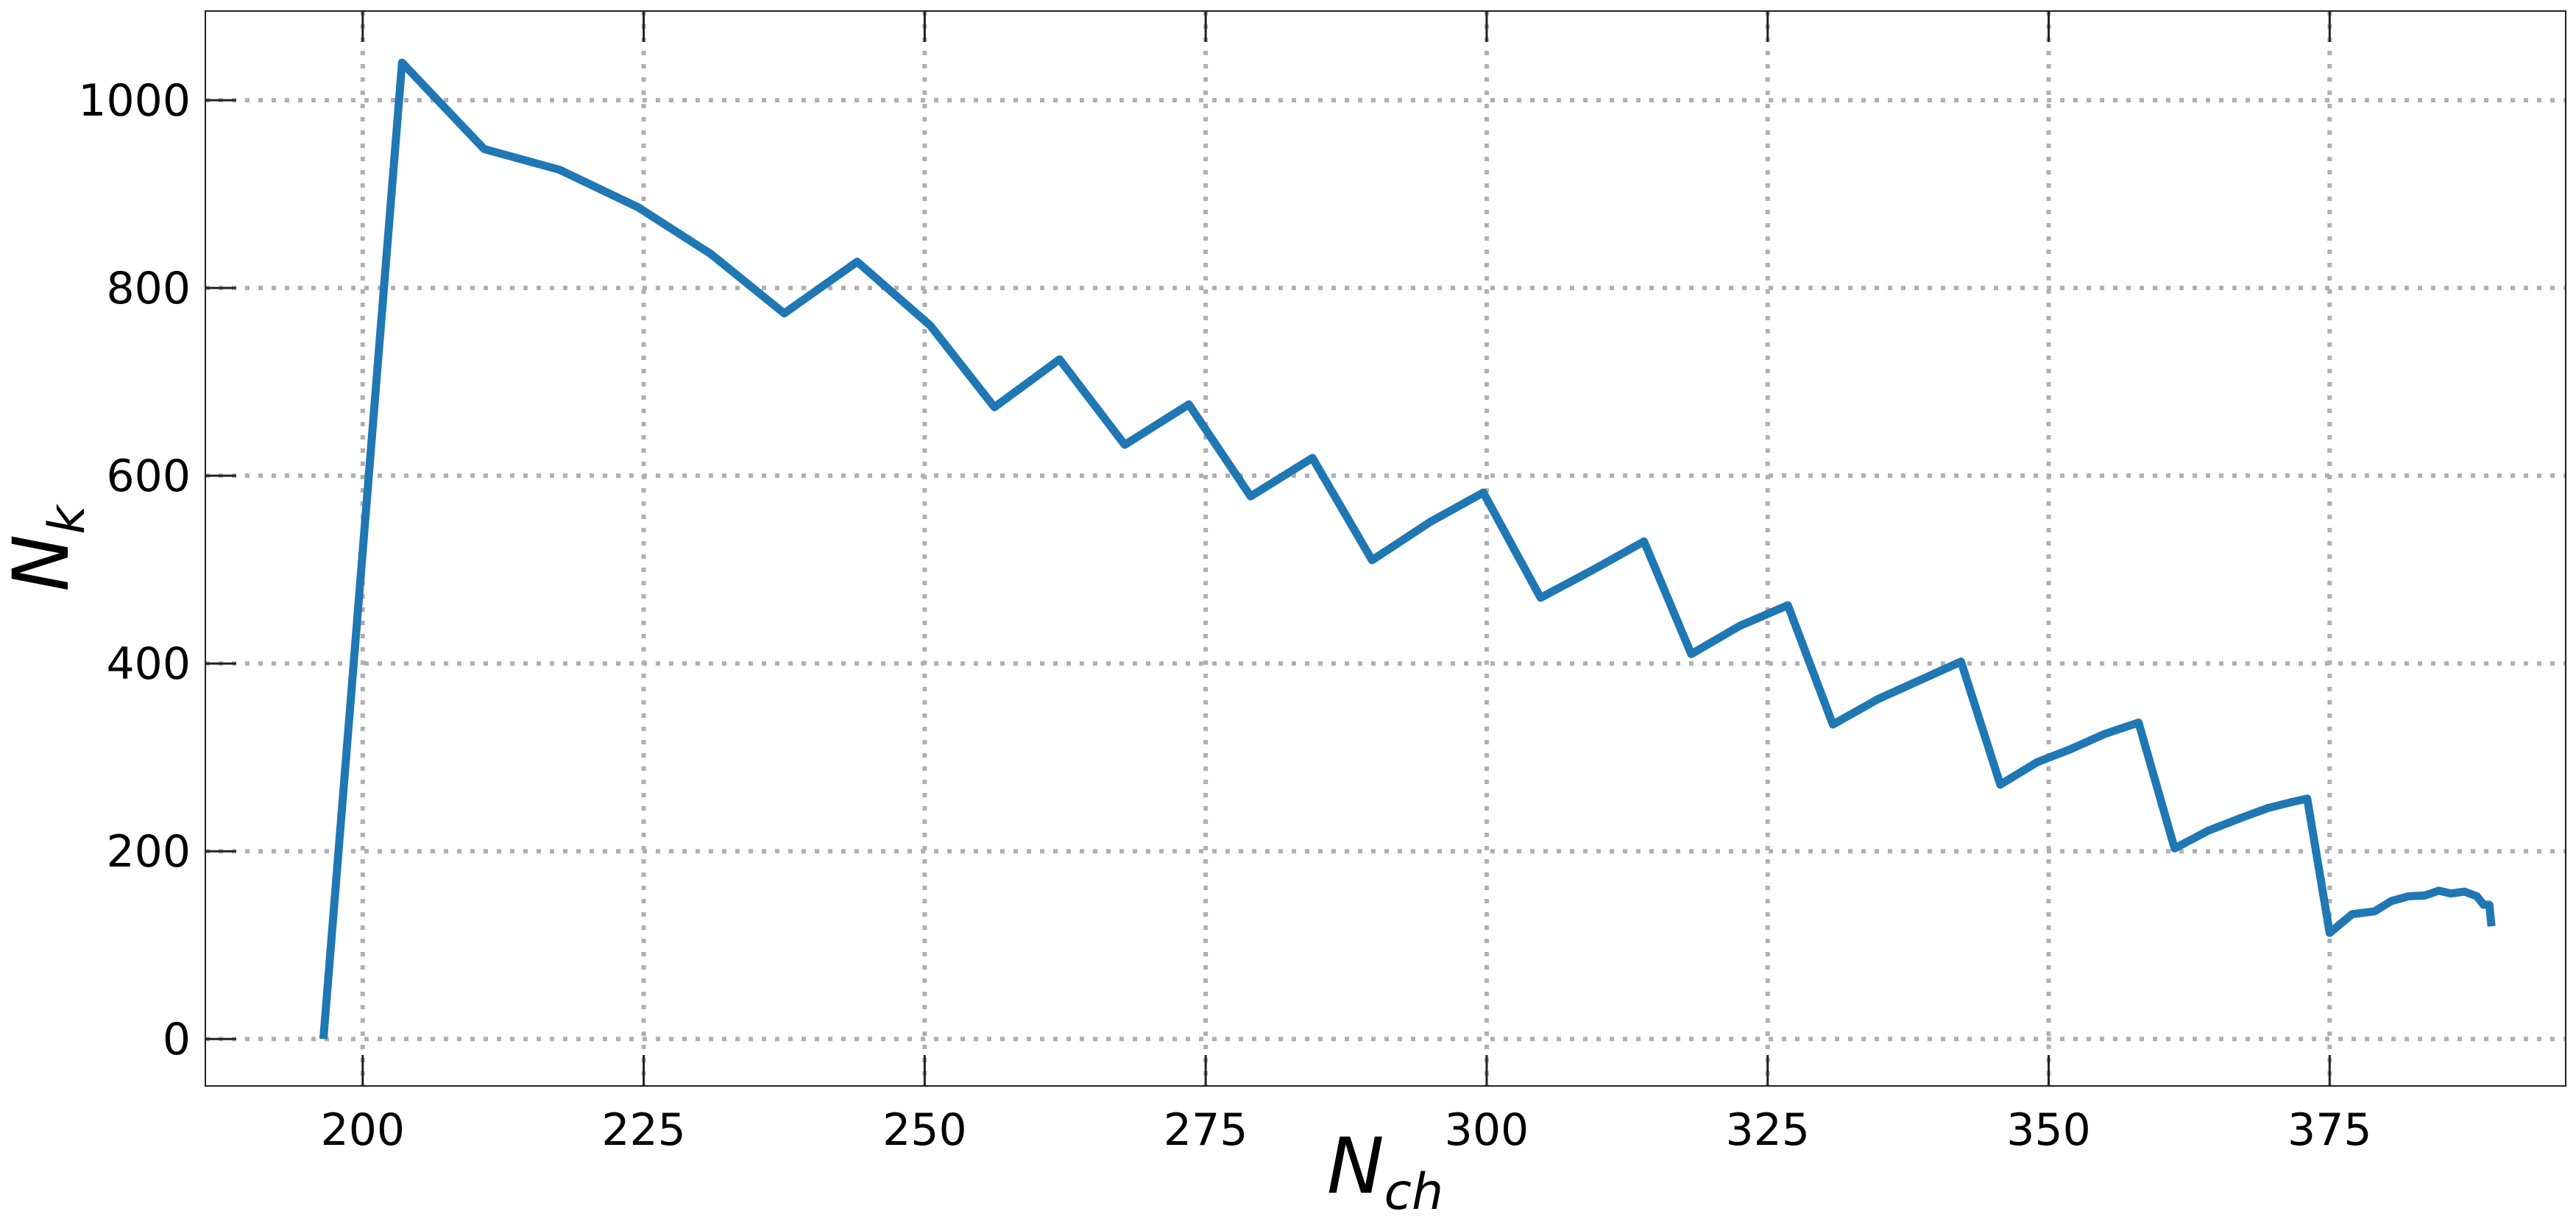  Describe the element at coordinates (925, 1130) in the screenshot. I see `x-tick-label: 250` at that location.